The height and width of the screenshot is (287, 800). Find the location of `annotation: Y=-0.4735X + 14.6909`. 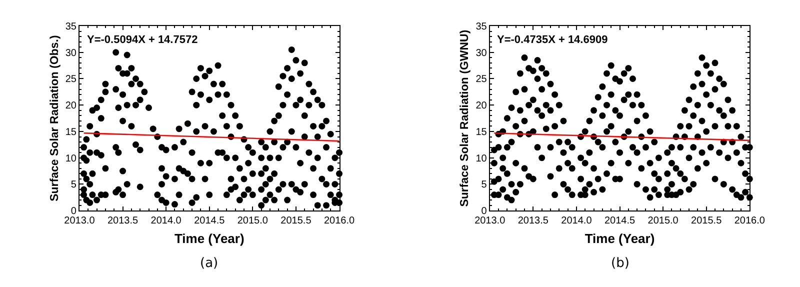

annotation: Y=-0.4735X + 14.6909 is located at coordinates (552, 40).